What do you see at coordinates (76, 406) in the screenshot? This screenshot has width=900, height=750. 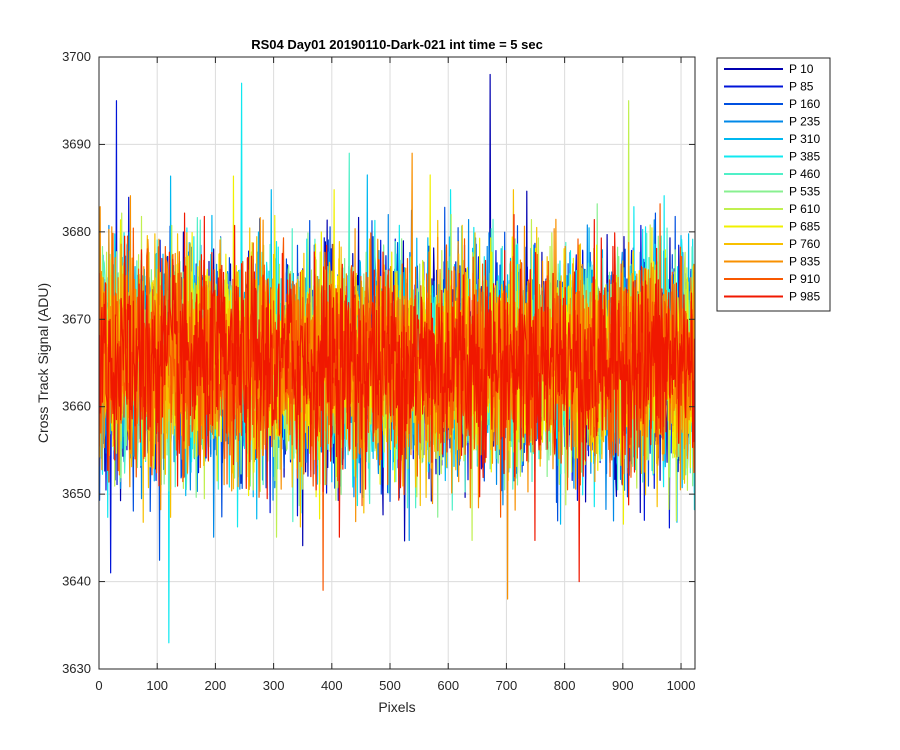 I see `y-tick-label: 3660` at bounding box center [76, 406].